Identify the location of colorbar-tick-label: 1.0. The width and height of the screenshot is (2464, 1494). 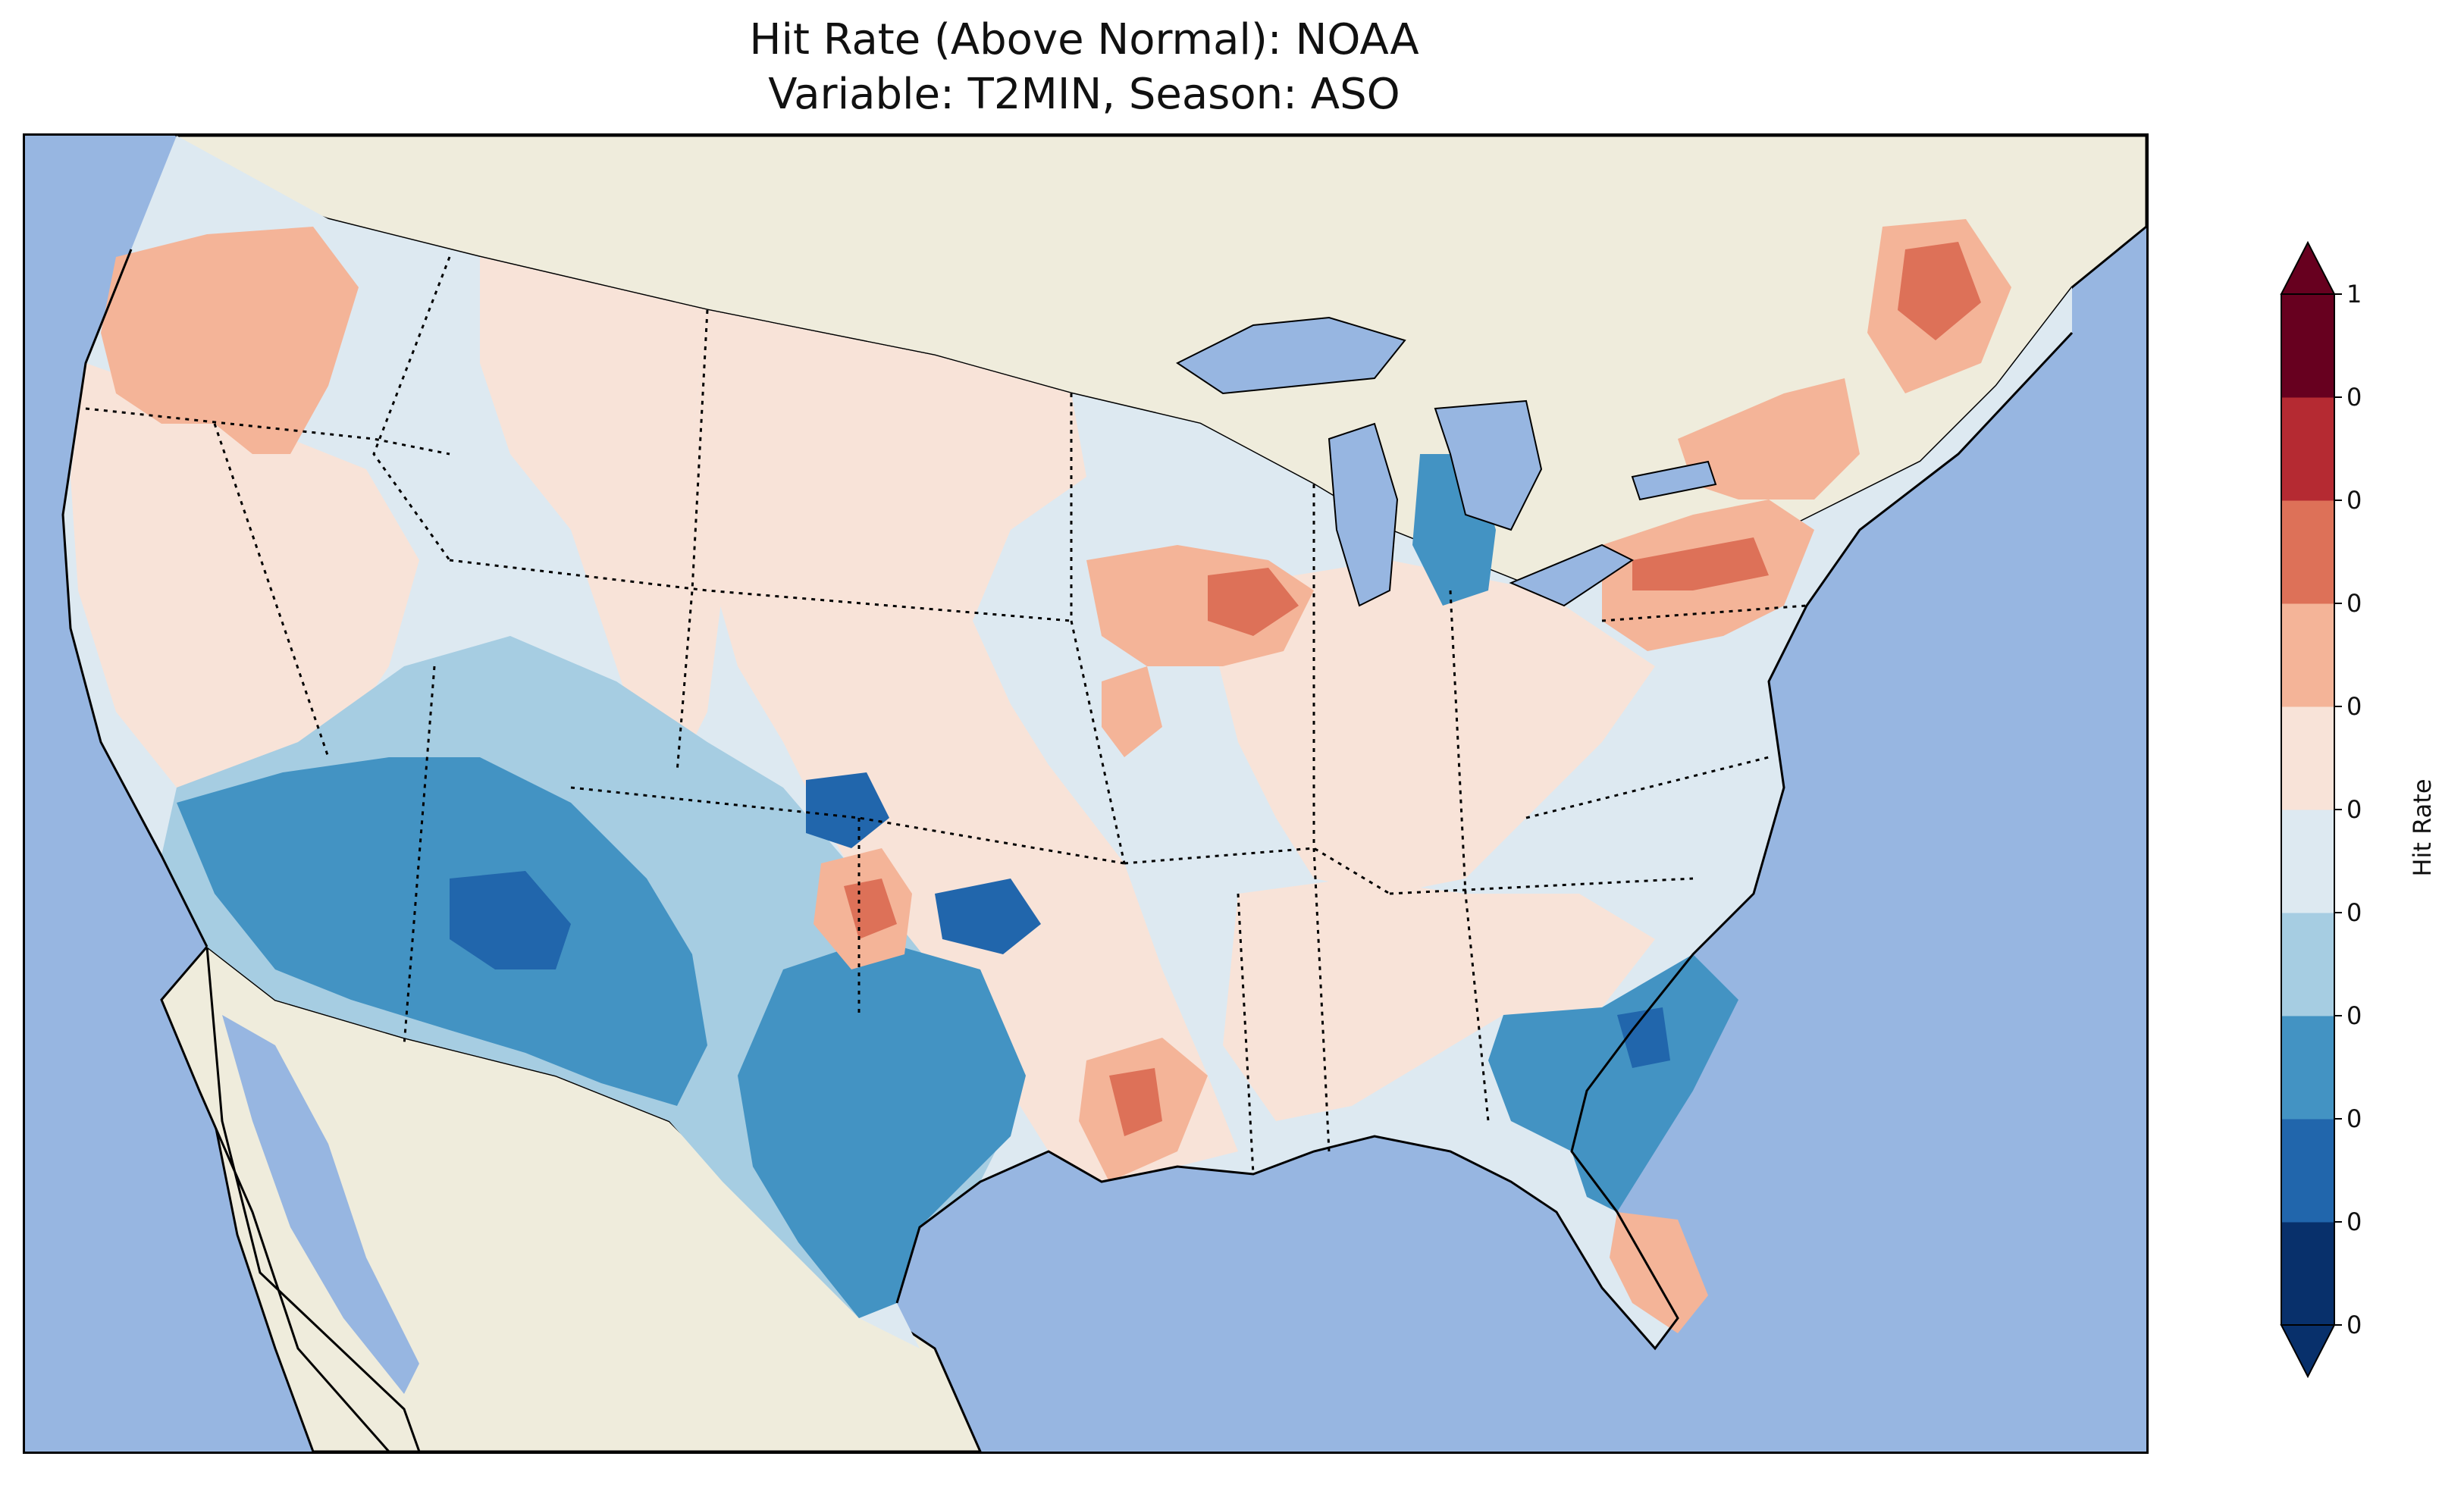
(2354, 294).